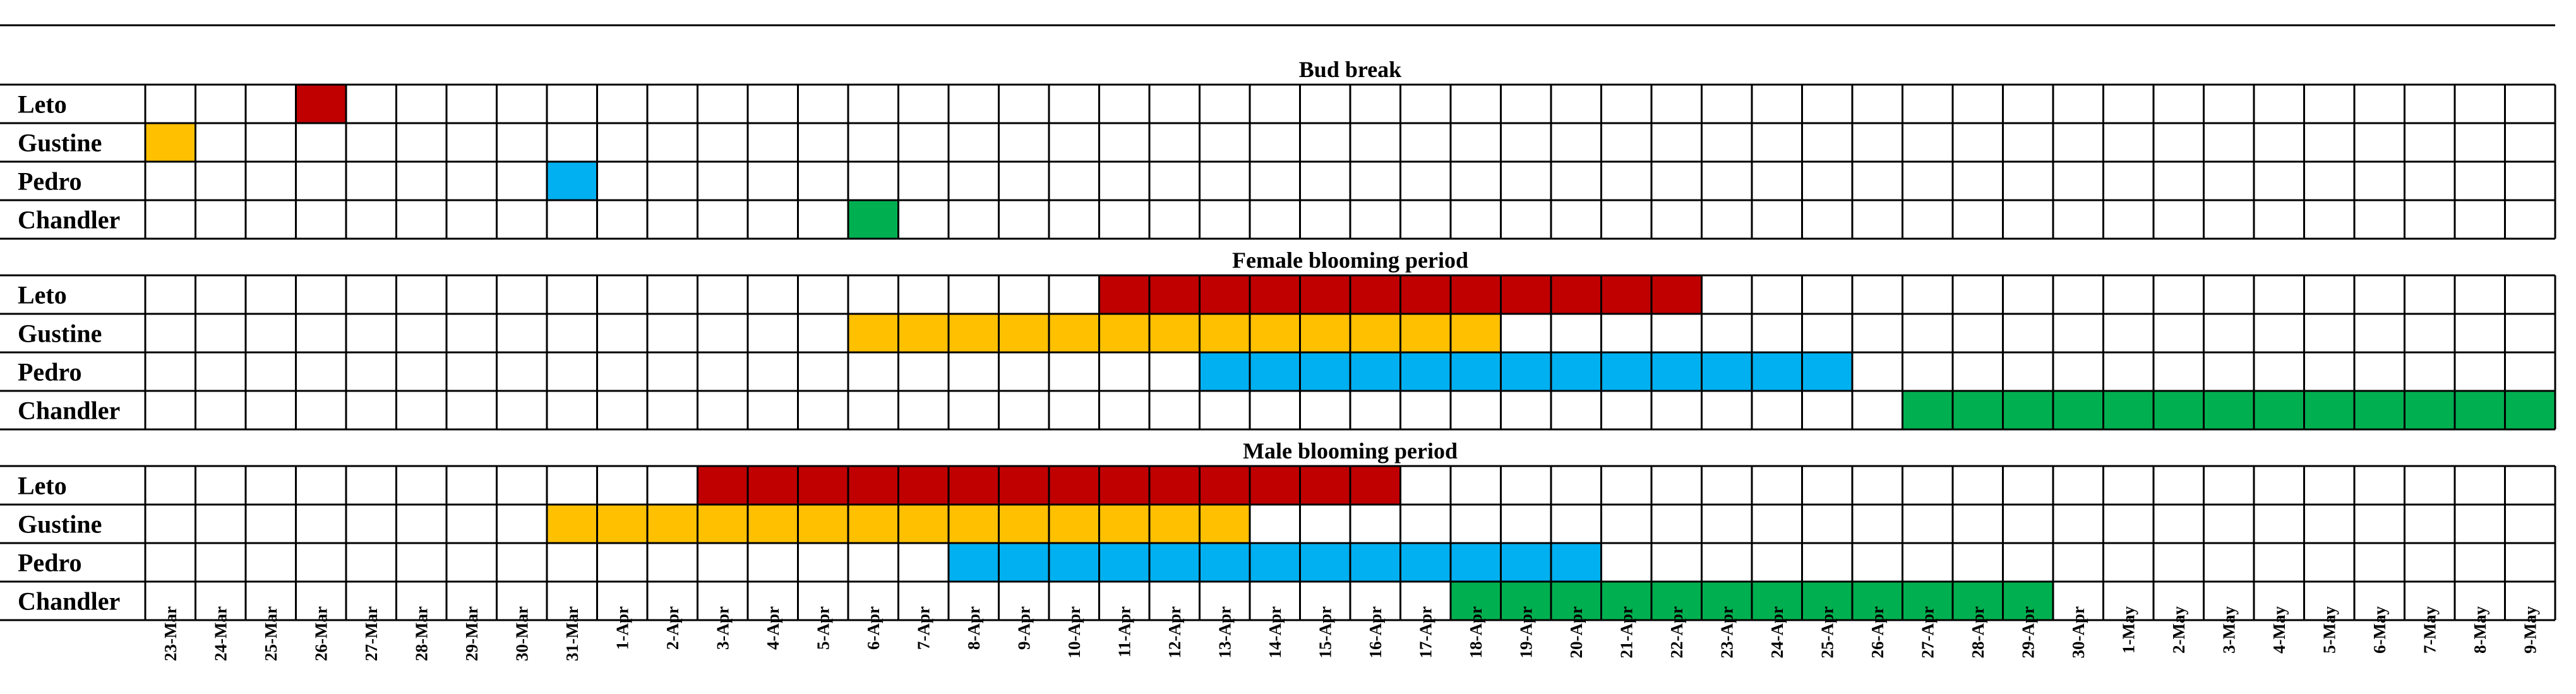 The height and width of the screenshot is (694, 2576). What do you see at coordinates (1375, 632) in the screenshot?
I see `date-label: 16-Apr` at bounding box center [1375, 632].